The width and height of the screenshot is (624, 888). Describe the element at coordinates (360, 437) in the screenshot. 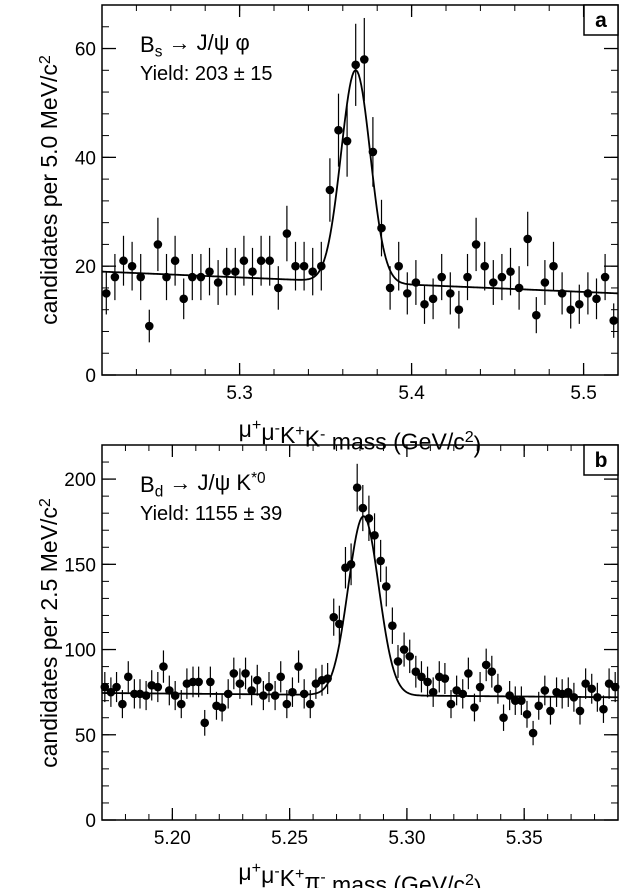

I see `x-axis-label-a: μ+μ-K+K- mass (GeV/c2)` at that location.